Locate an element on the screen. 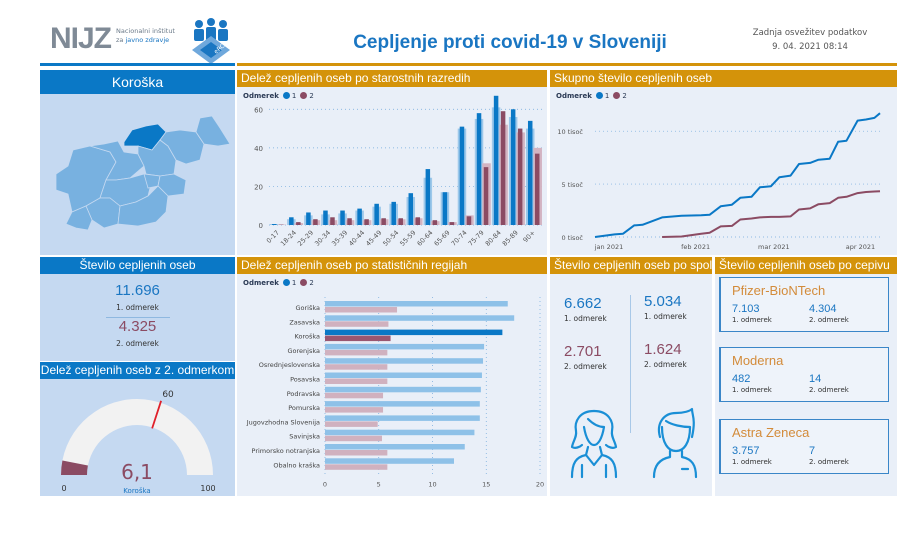 The image size is (914, 547). age-xtick-label: 35-39 is located at coordinates (339, 238).